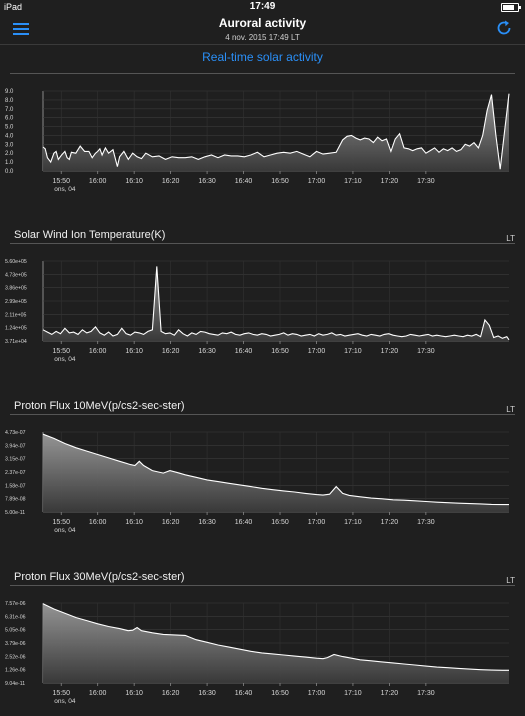  I want to click on refresh-icon, so click(504, 28).